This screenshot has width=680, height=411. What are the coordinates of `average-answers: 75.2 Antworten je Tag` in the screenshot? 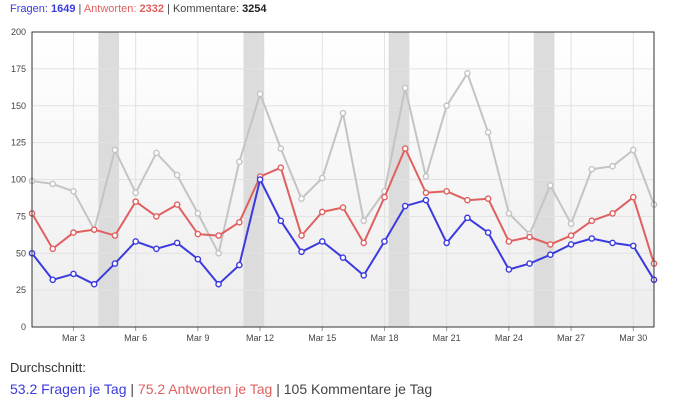 It's located at (205, 389).